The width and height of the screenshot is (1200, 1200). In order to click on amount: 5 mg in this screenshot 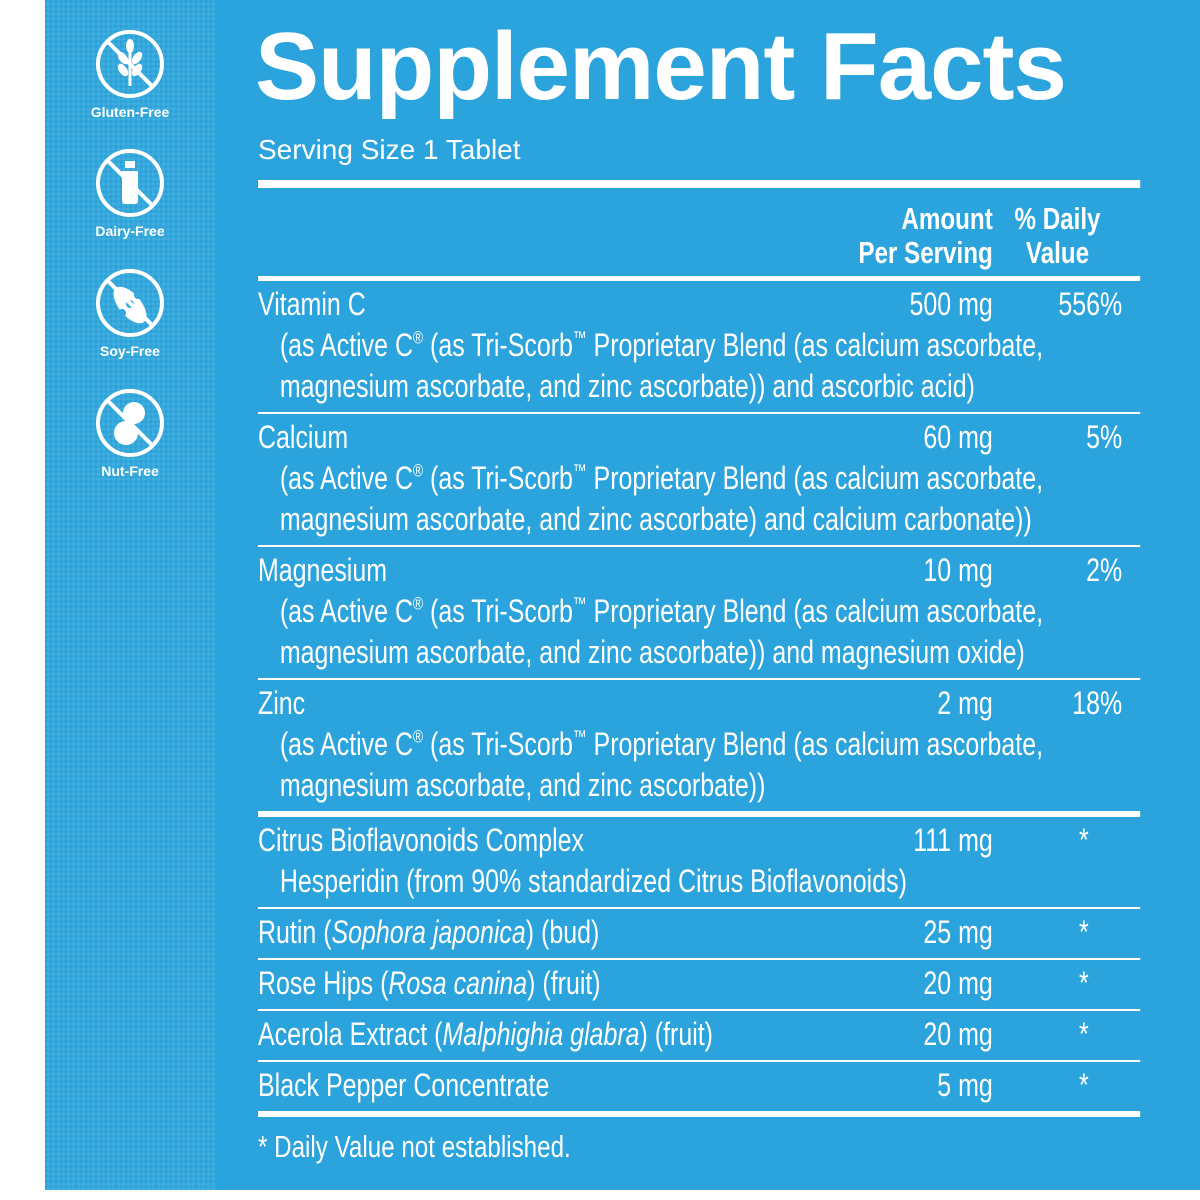, I will do `click(965, 1085)`.